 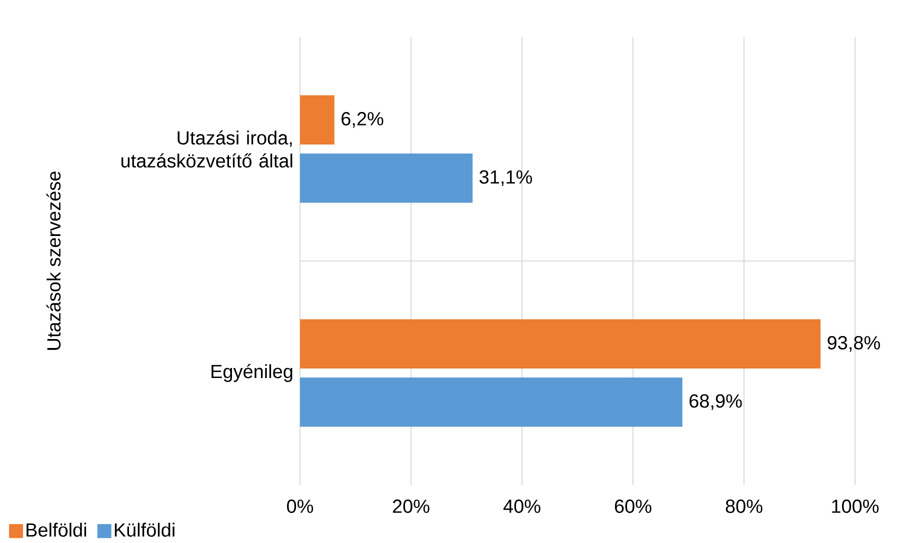 What do you see at coordinates (53, 260) in the screenshot?
I see `y-axis-title: Utazások szervezése` at bounding box center [53, 260].